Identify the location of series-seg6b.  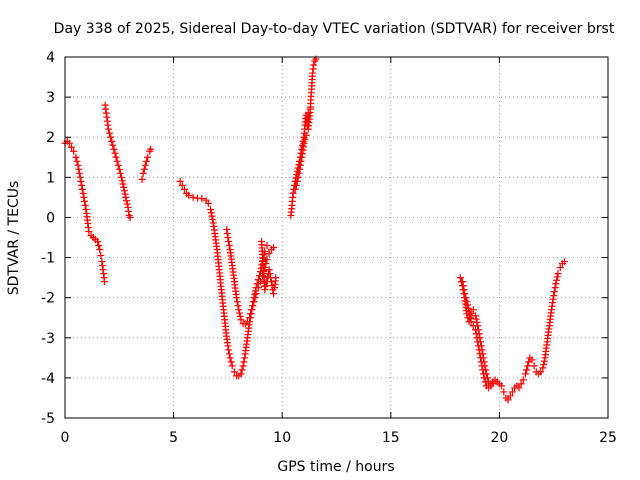
(477, 335).